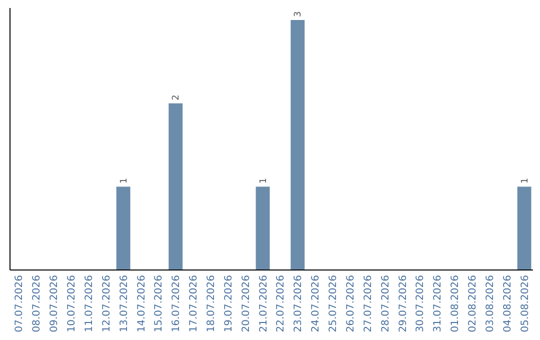 The height and width of the screenshot is (340, 540). What do you see at coordinates (403, 303) in the screenshot?
I see `x-tick-label: 29.07.2026` at bounding box center [403, 303].